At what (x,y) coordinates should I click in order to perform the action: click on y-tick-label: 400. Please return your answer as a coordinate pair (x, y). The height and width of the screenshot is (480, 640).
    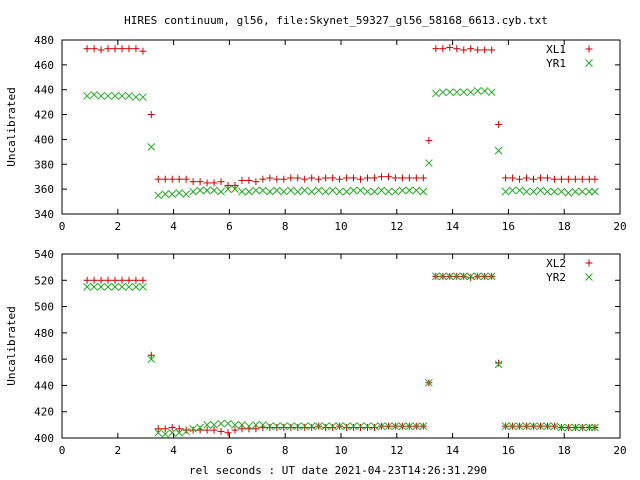
    Looking at the image, I should click on (44, 139).